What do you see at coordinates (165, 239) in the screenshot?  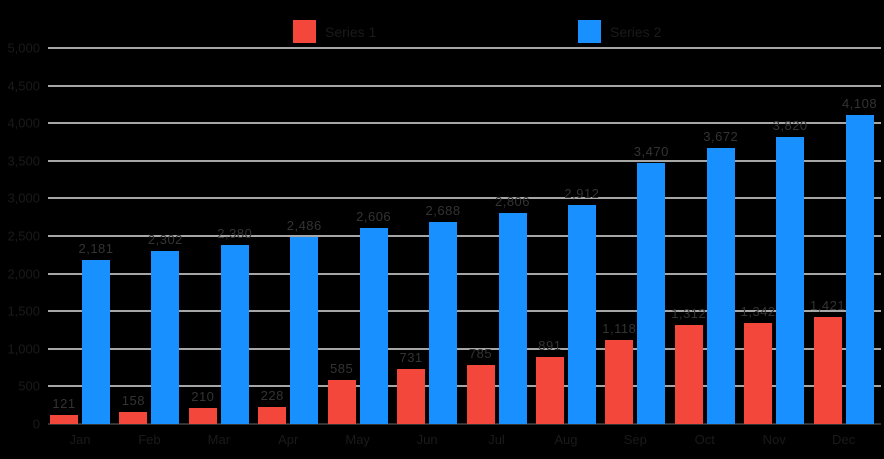 I see `bar-data-label: 2,302` at bounding box center [165, 239].